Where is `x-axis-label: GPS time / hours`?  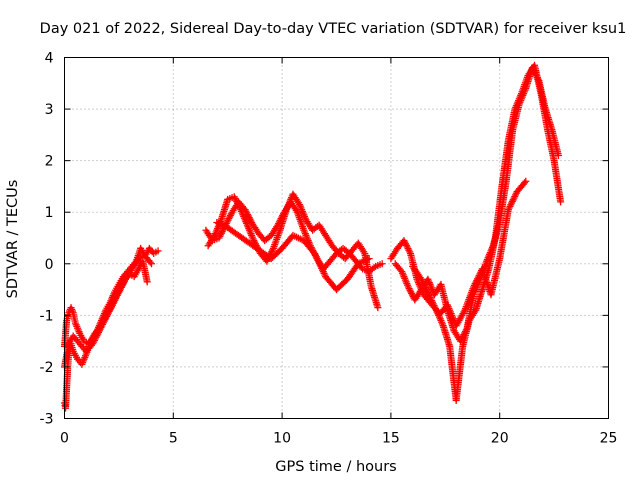
x-axis-label: GPS time / hours is located at coordinates (335, 467).